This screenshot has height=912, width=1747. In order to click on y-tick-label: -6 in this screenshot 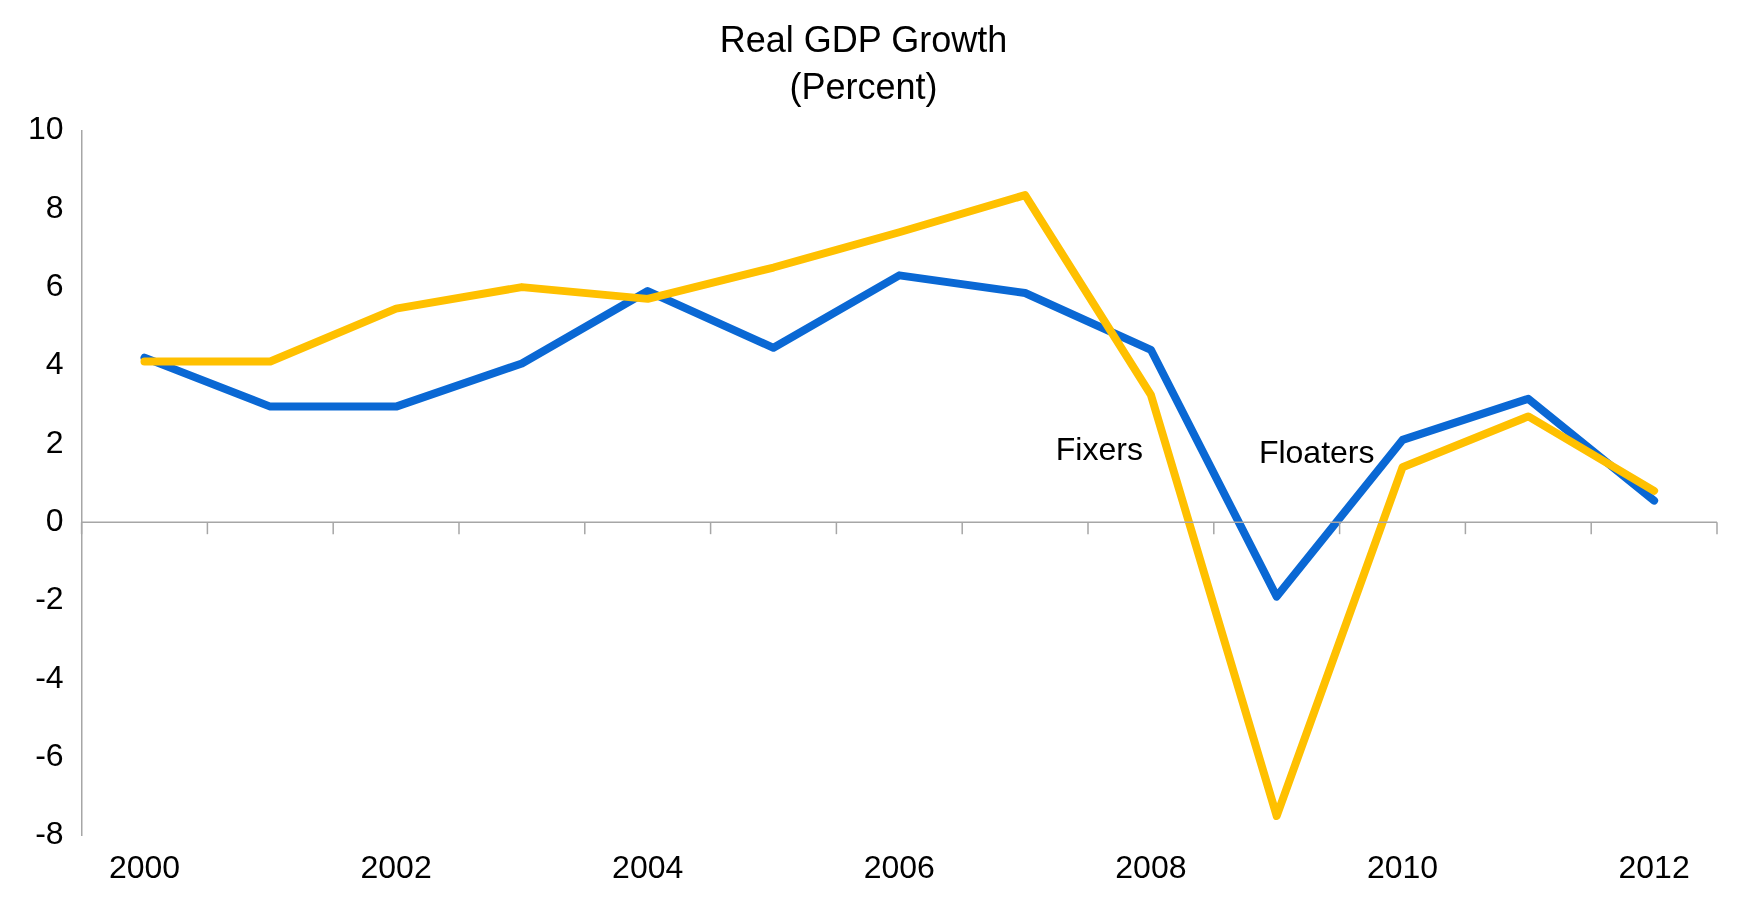, I will do `click(49, 755)`.